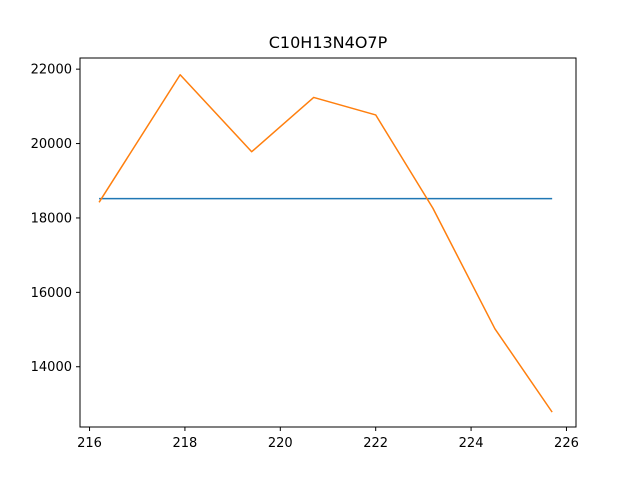 The image size is (640, 480). Describe the element at coordinates (185, 443) in the screenshot. I see `x-tick-label: 218` at that location.